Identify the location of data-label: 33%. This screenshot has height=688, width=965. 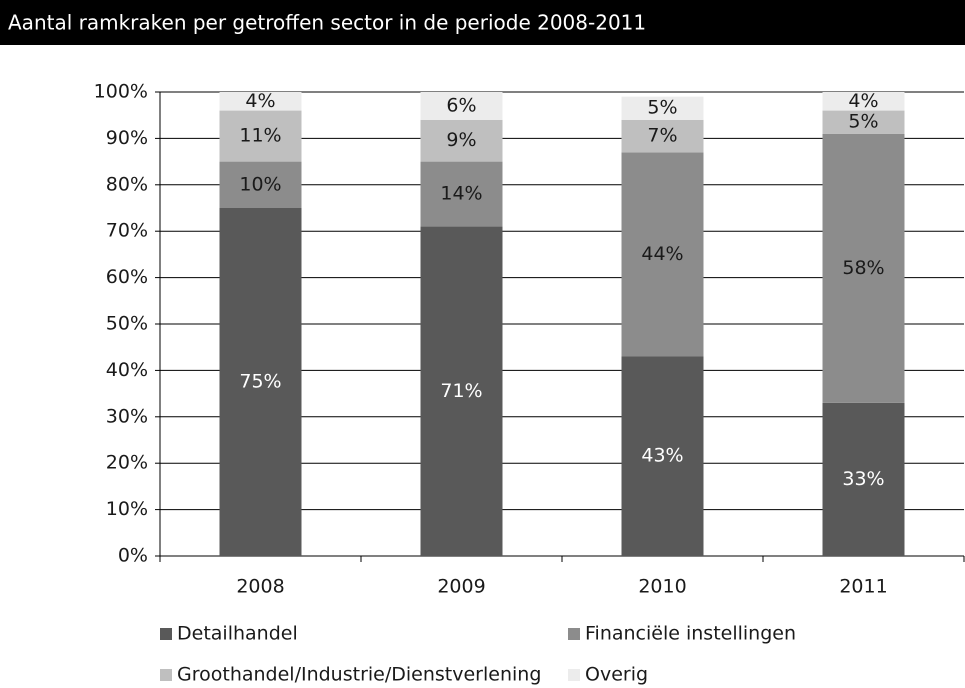
(863, 479).